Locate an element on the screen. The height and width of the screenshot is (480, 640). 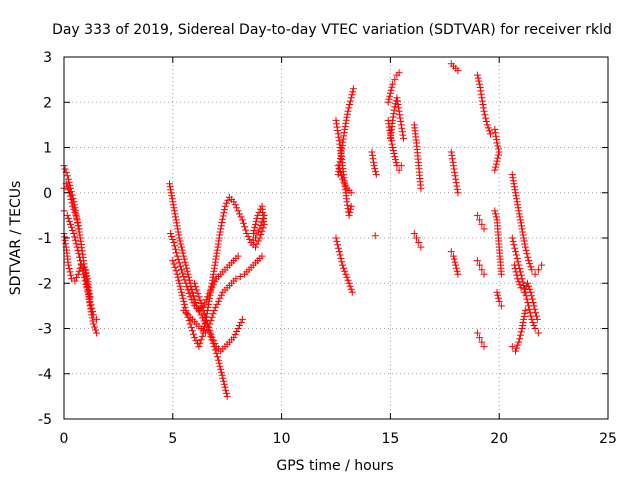
series-arc8 is located at coordinates (223, 294).